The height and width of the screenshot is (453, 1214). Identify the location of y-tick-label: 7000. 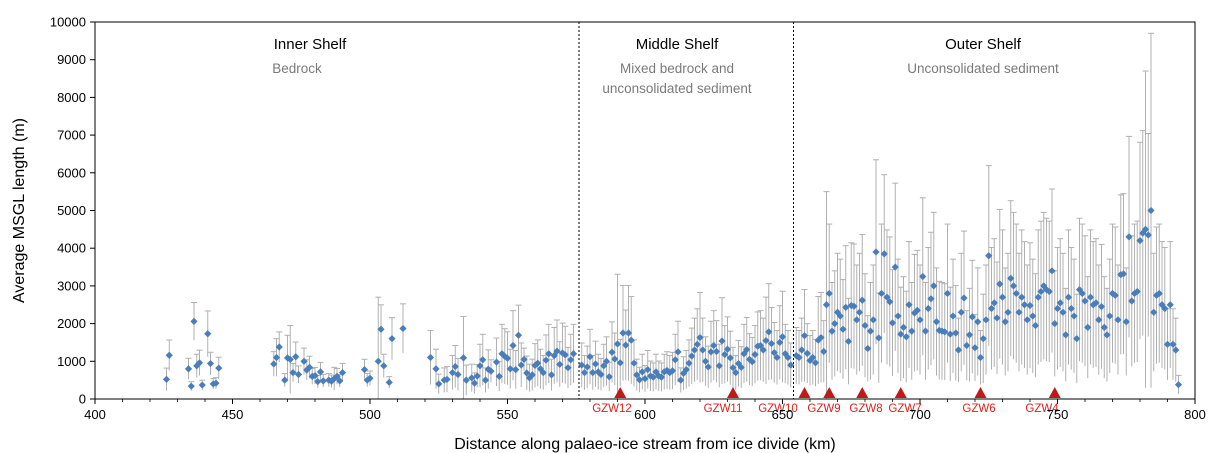
(71, 135).